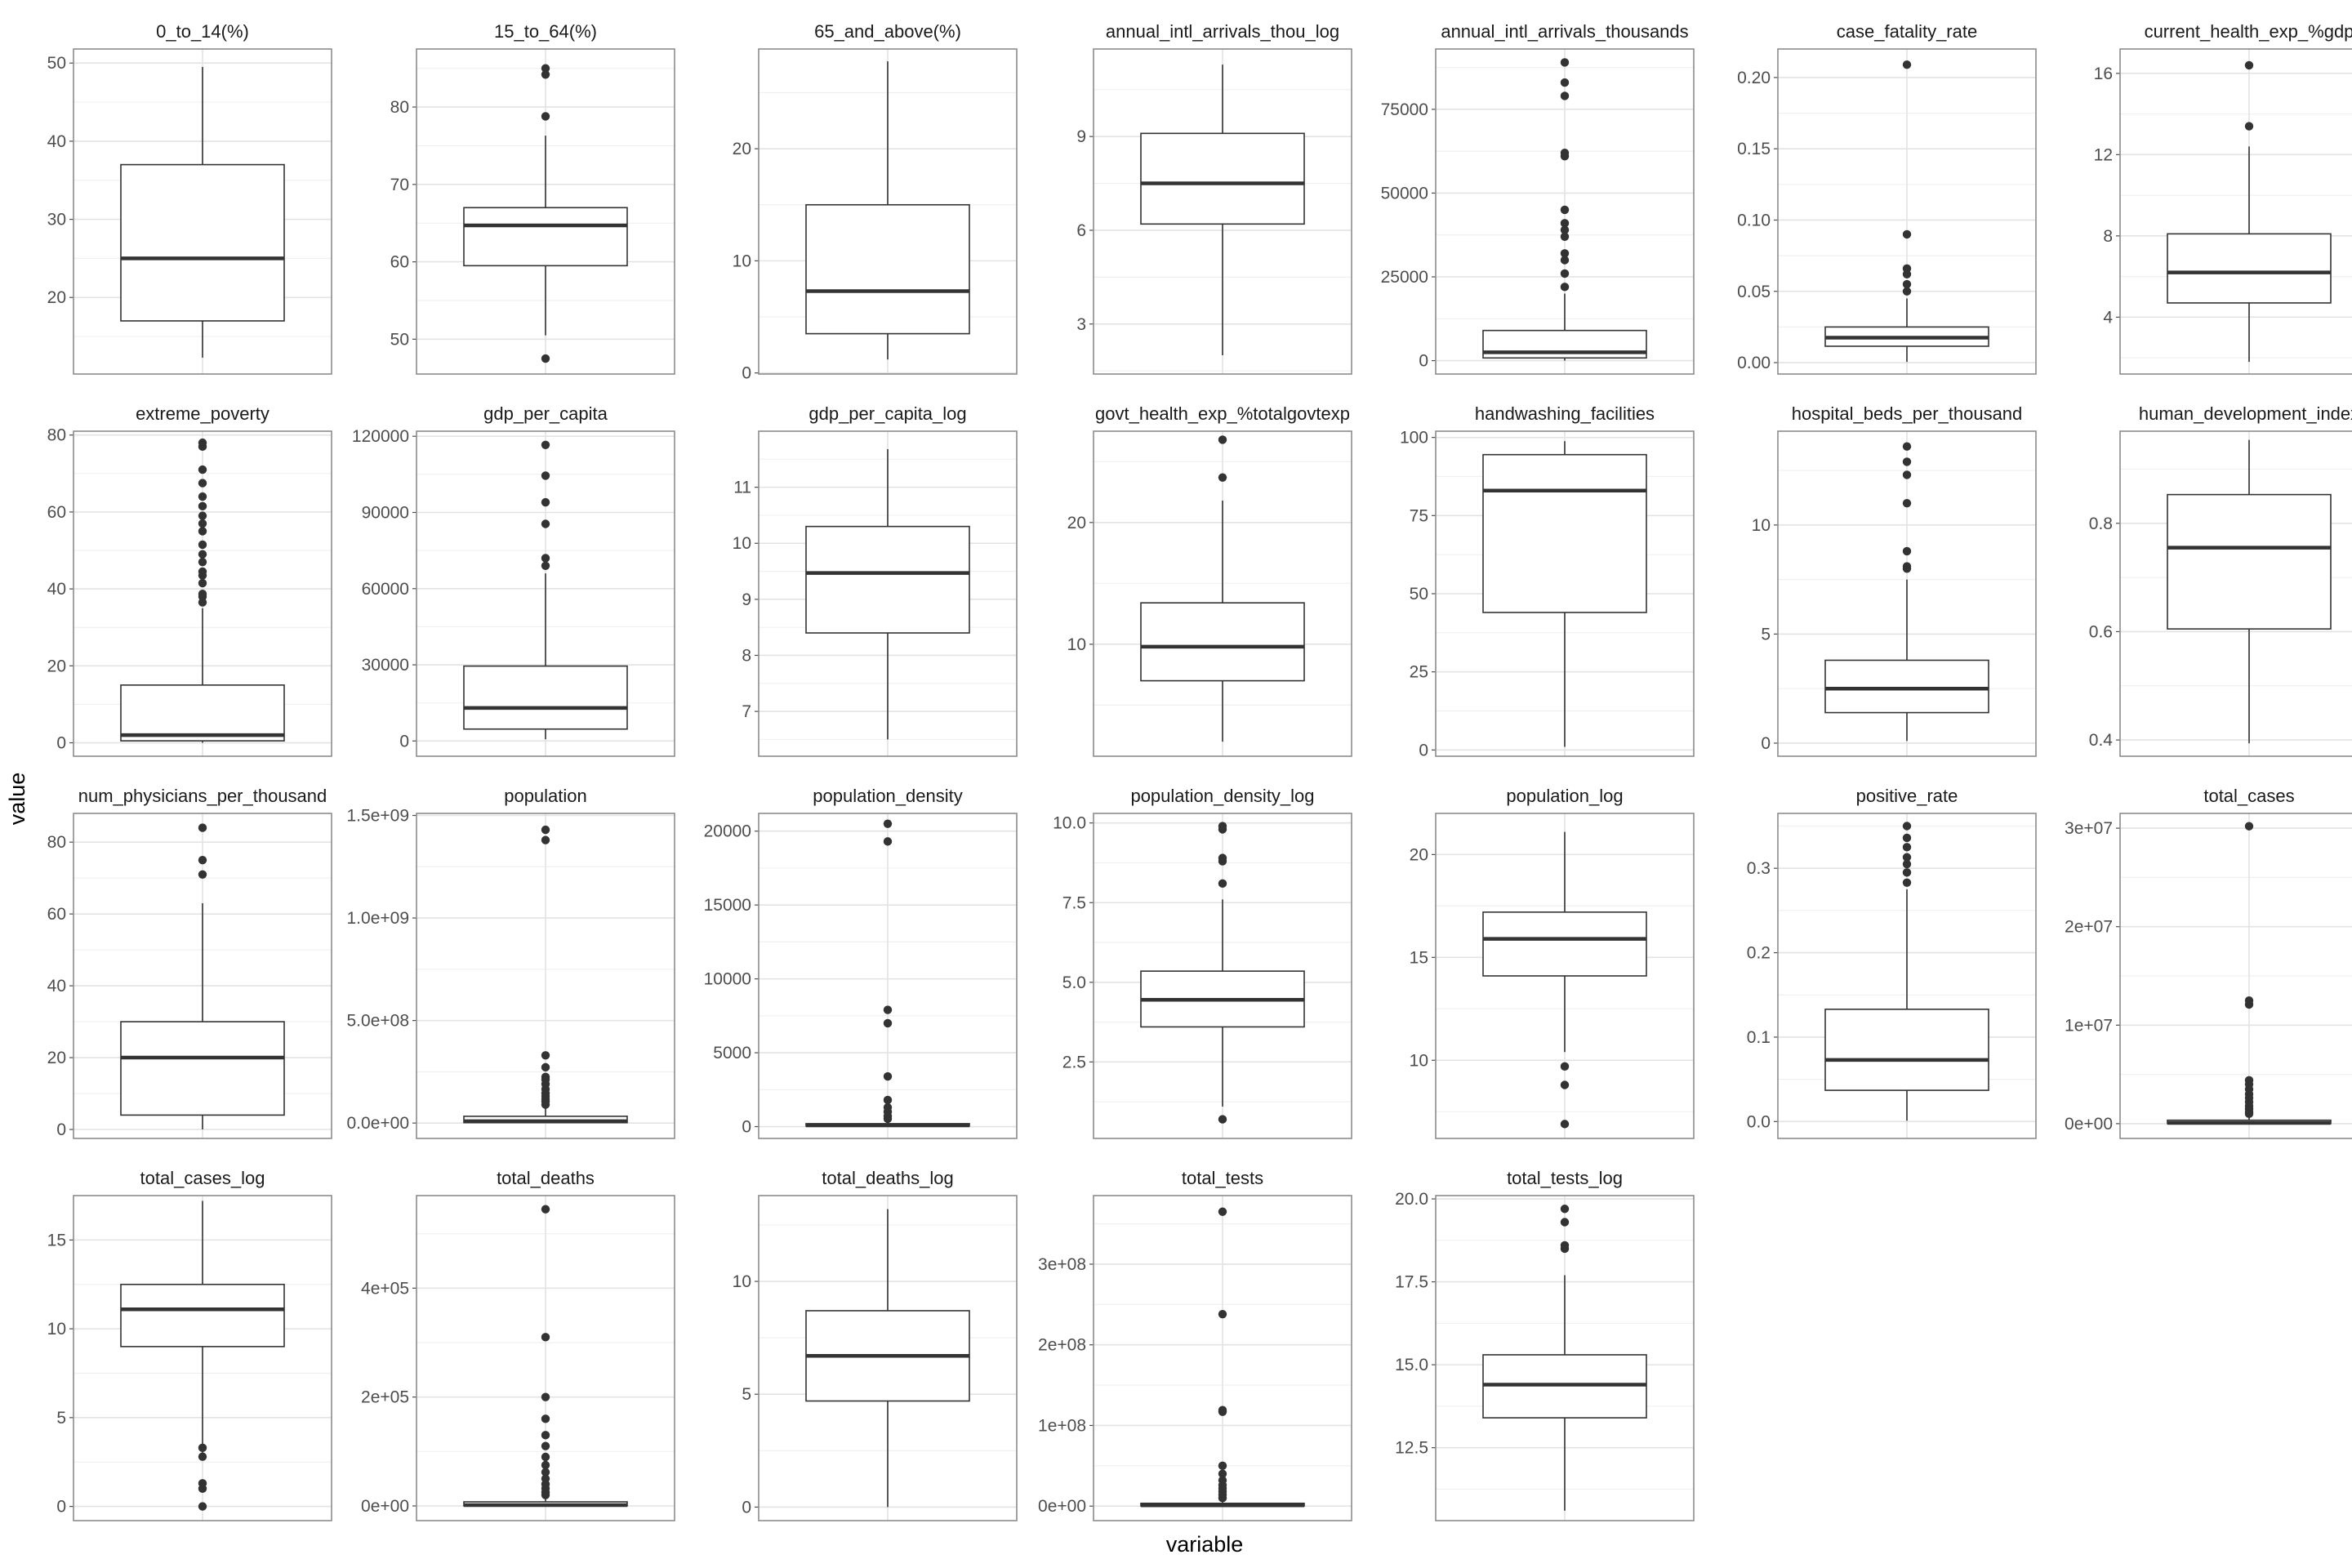 The width and height of the screenshot is (2352, 1568). What do you see at coordinates (727, 980) in the screenshot?
I see `y-tick-label: 10000` at bounding box center [727, 980].